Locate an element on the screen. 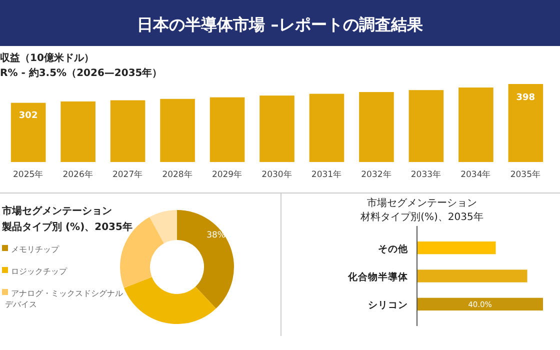 This screenshot has height=350, width=560. x-tick-label: 2031年 is located at coordinates (326, 174).